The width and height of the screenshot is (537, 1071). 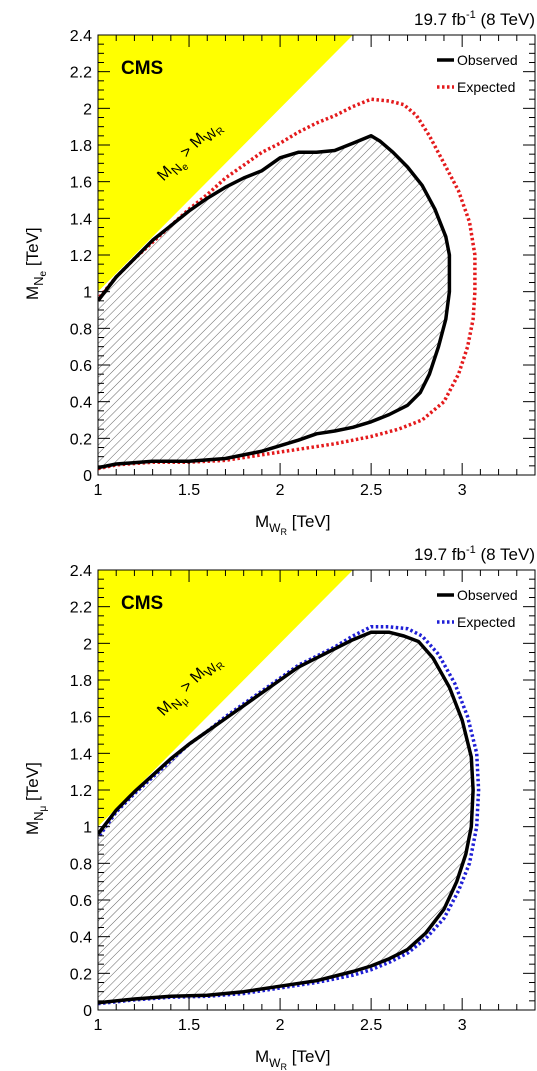 What do you see at coordinates (36, 798) in the screenshot?
I see `y-axis-title: MNμ [TeV]` at bounding box center [36, 798].